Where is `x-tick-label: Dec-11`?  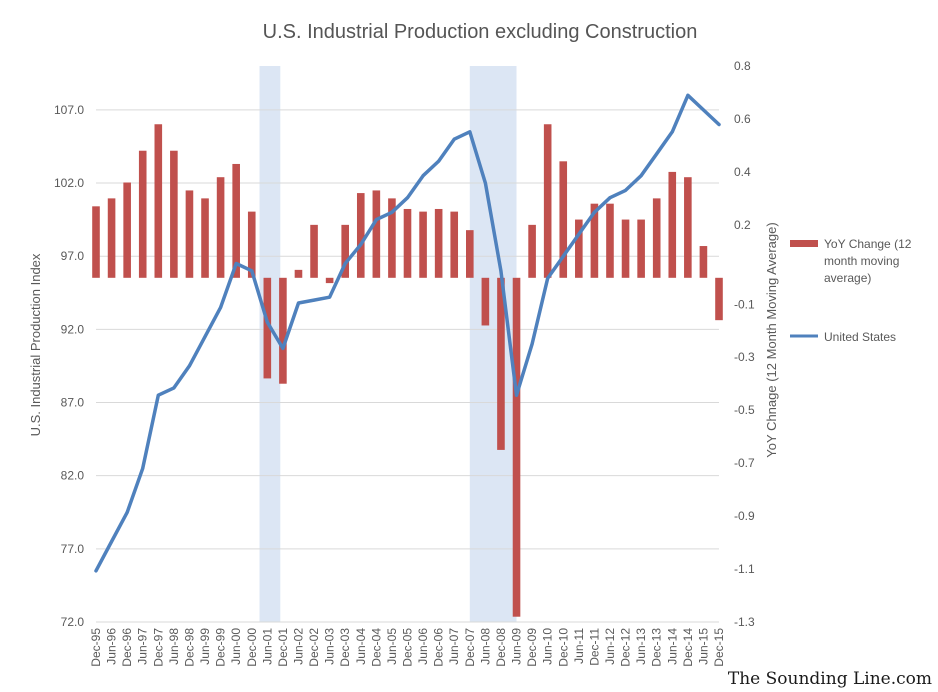
x-tick-label: Dec-11 is located at coordinates (594, 647).